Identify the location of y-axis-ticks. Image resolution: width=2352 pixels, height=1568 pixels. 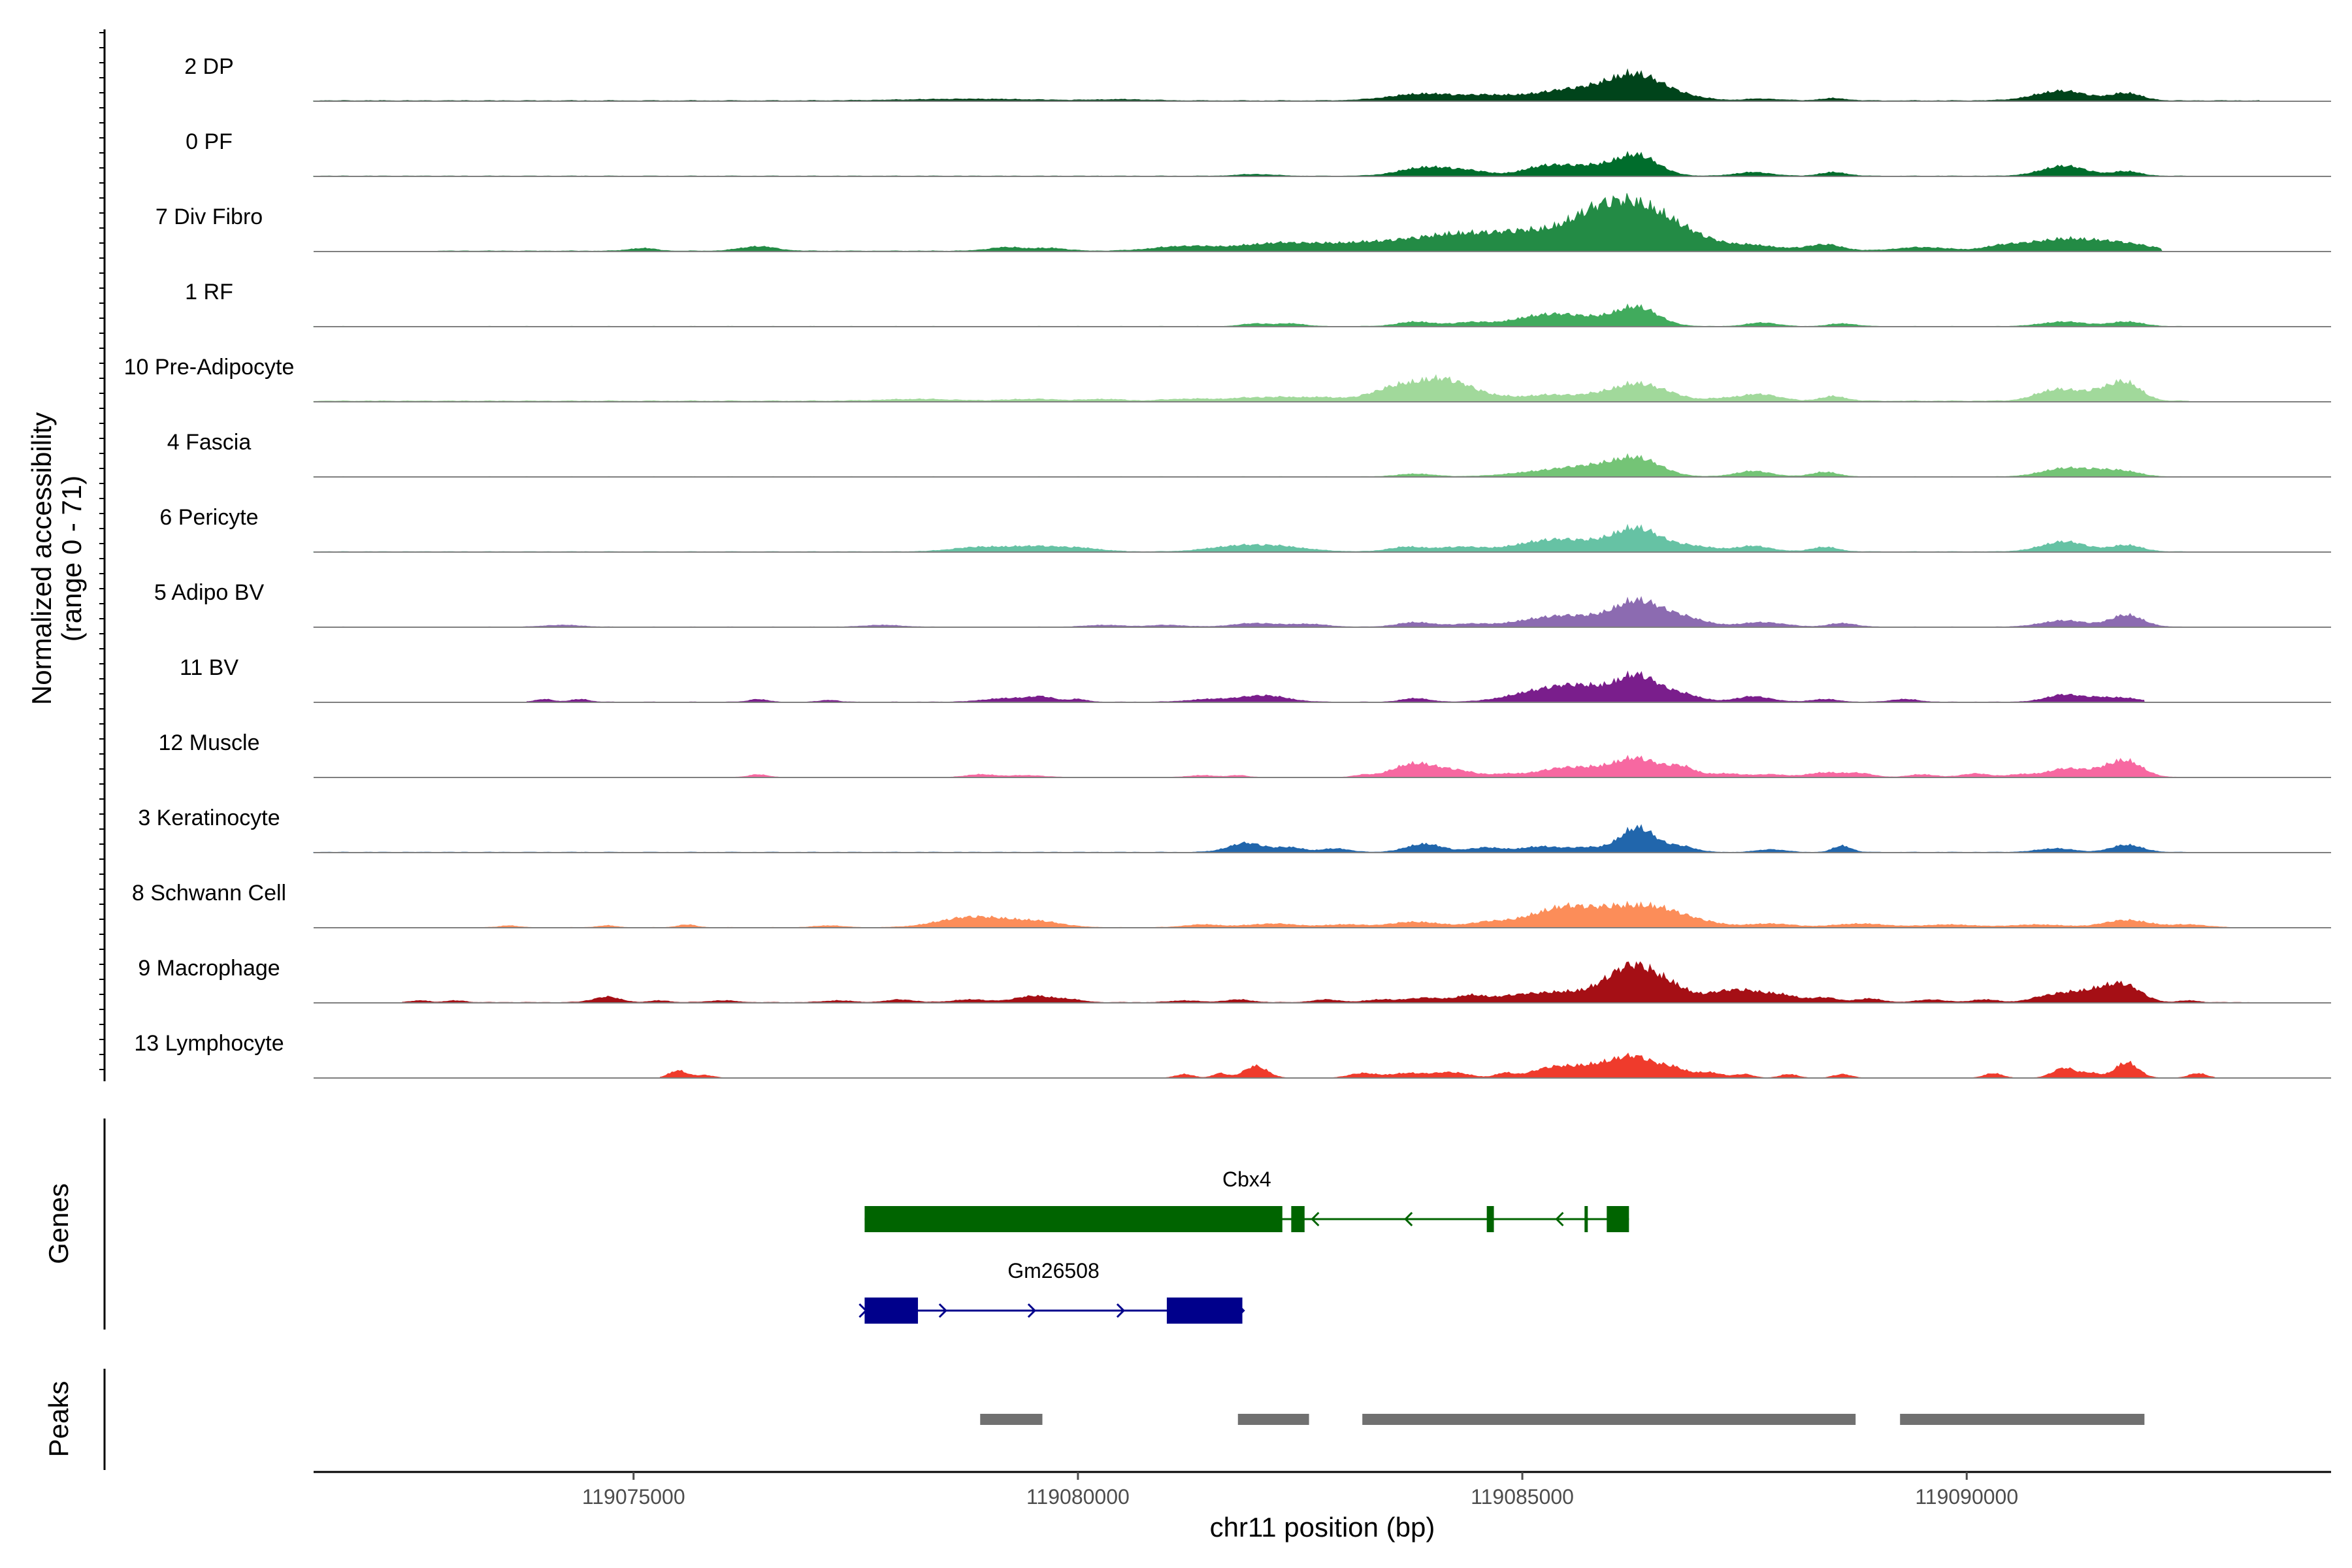
(102, 551).